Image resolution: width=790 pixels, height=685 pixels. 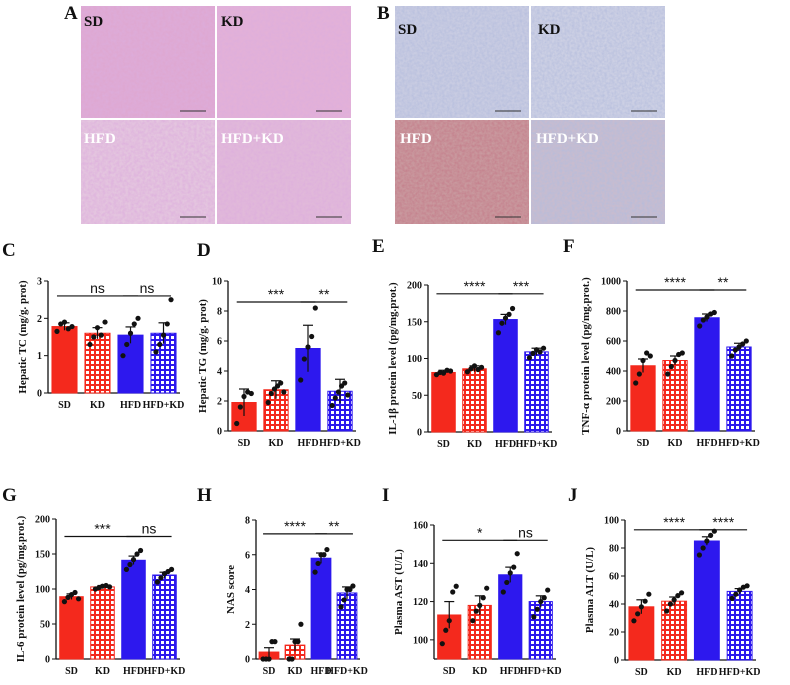 What do you see at coordinates (247, 625) in the screenshot?
I see `y-tick-label: 2` at bounding box center [247, 625].